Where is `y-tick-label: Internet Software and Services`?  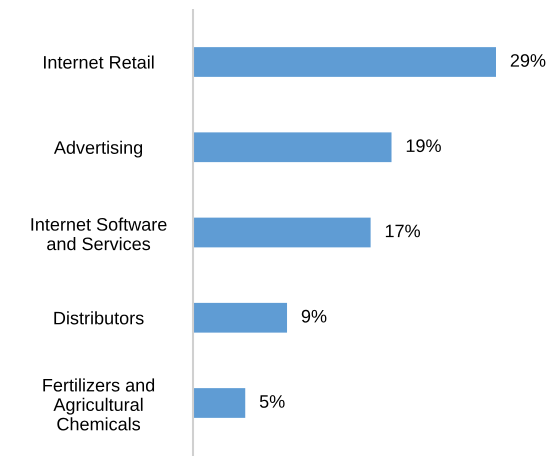 y-tick-label: Internet Software and Services is located at coordinates (99, 234).